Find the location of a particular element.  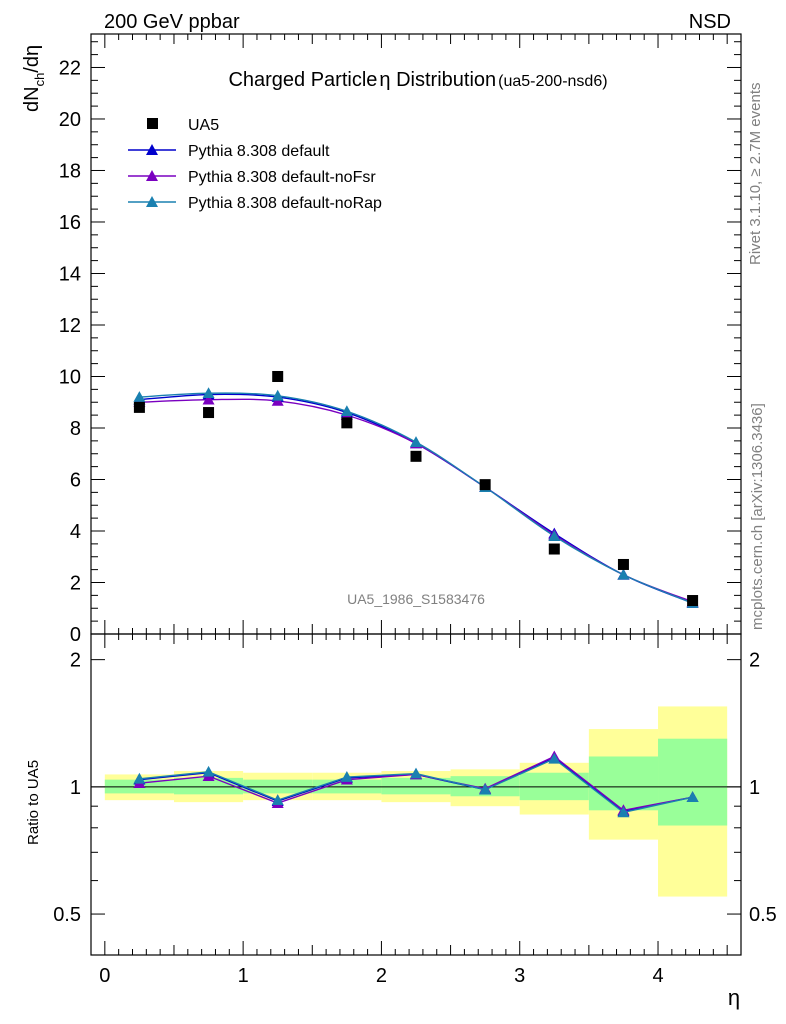

legend-marker-default is located at coordinates (152, 149).